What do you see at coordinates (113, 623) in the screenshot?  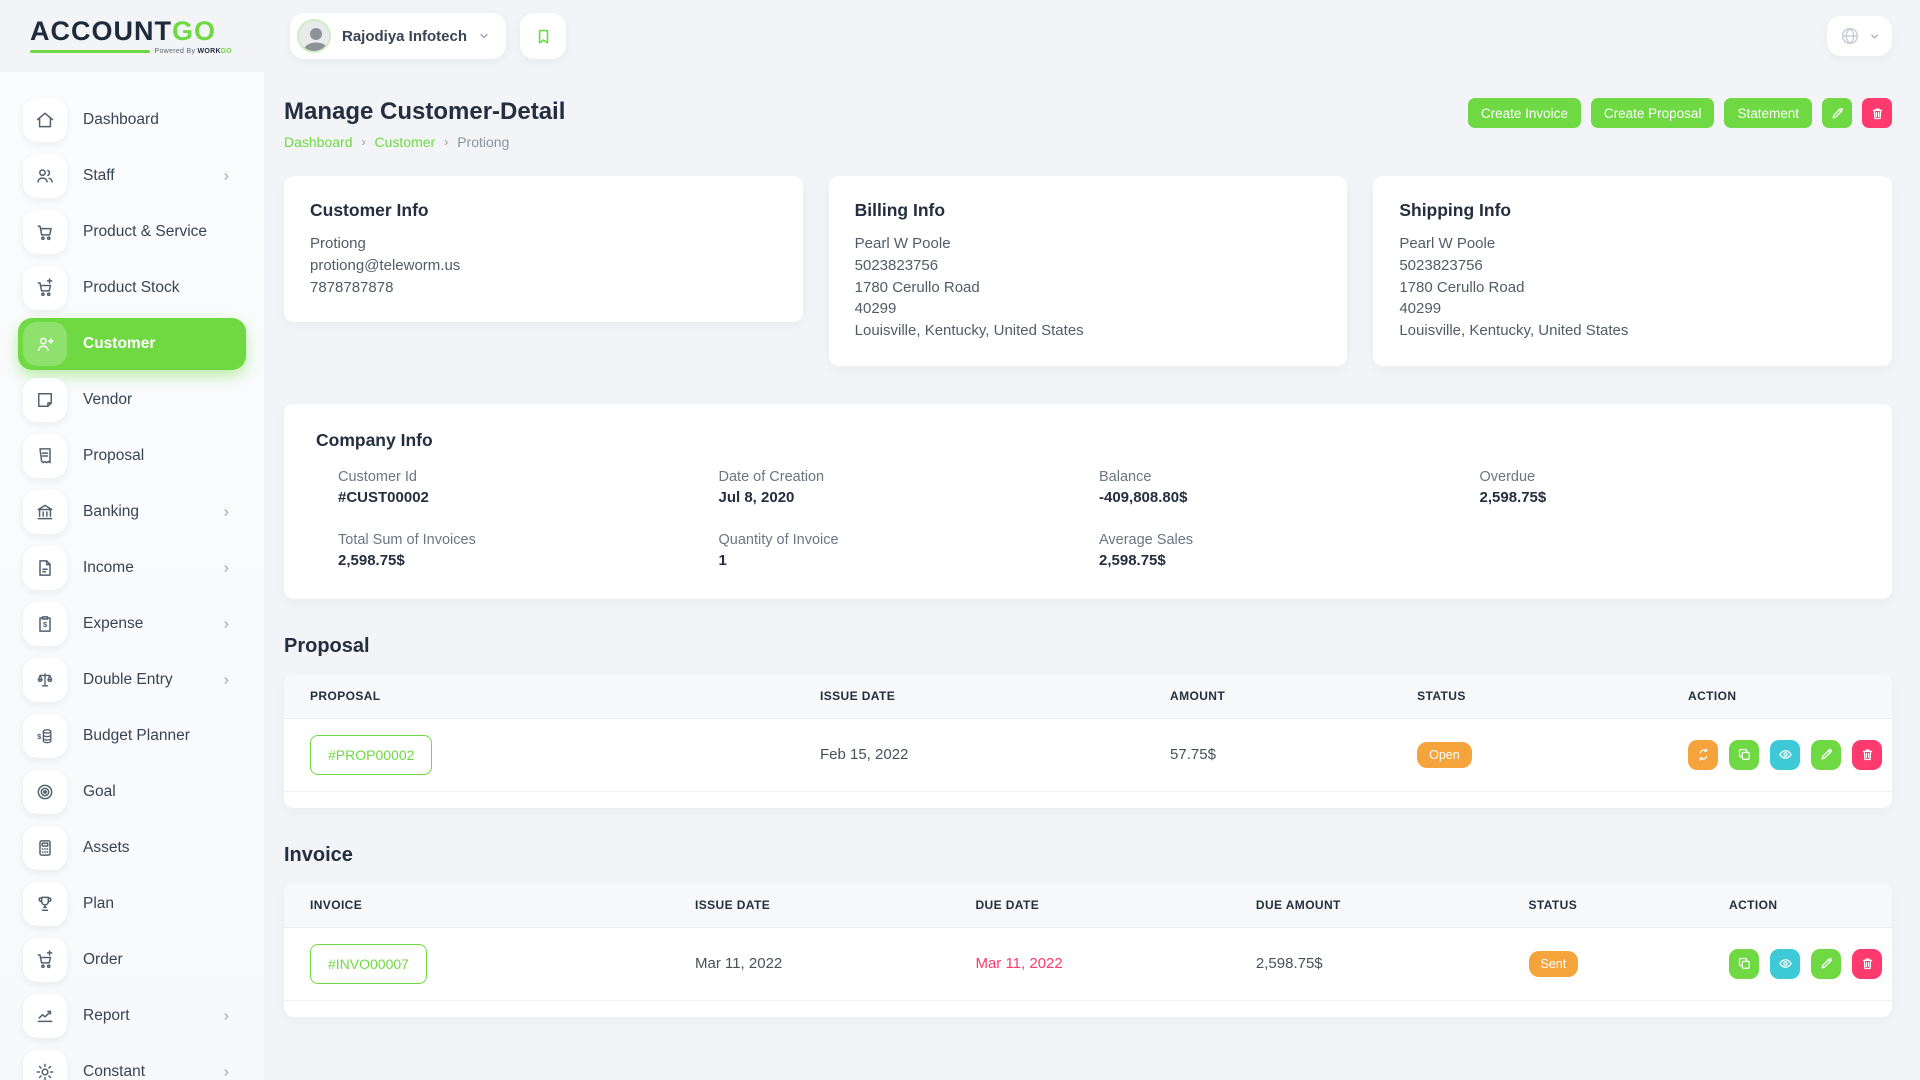 I see `sidebar-label: Expense` at bounding box center [113, 623].